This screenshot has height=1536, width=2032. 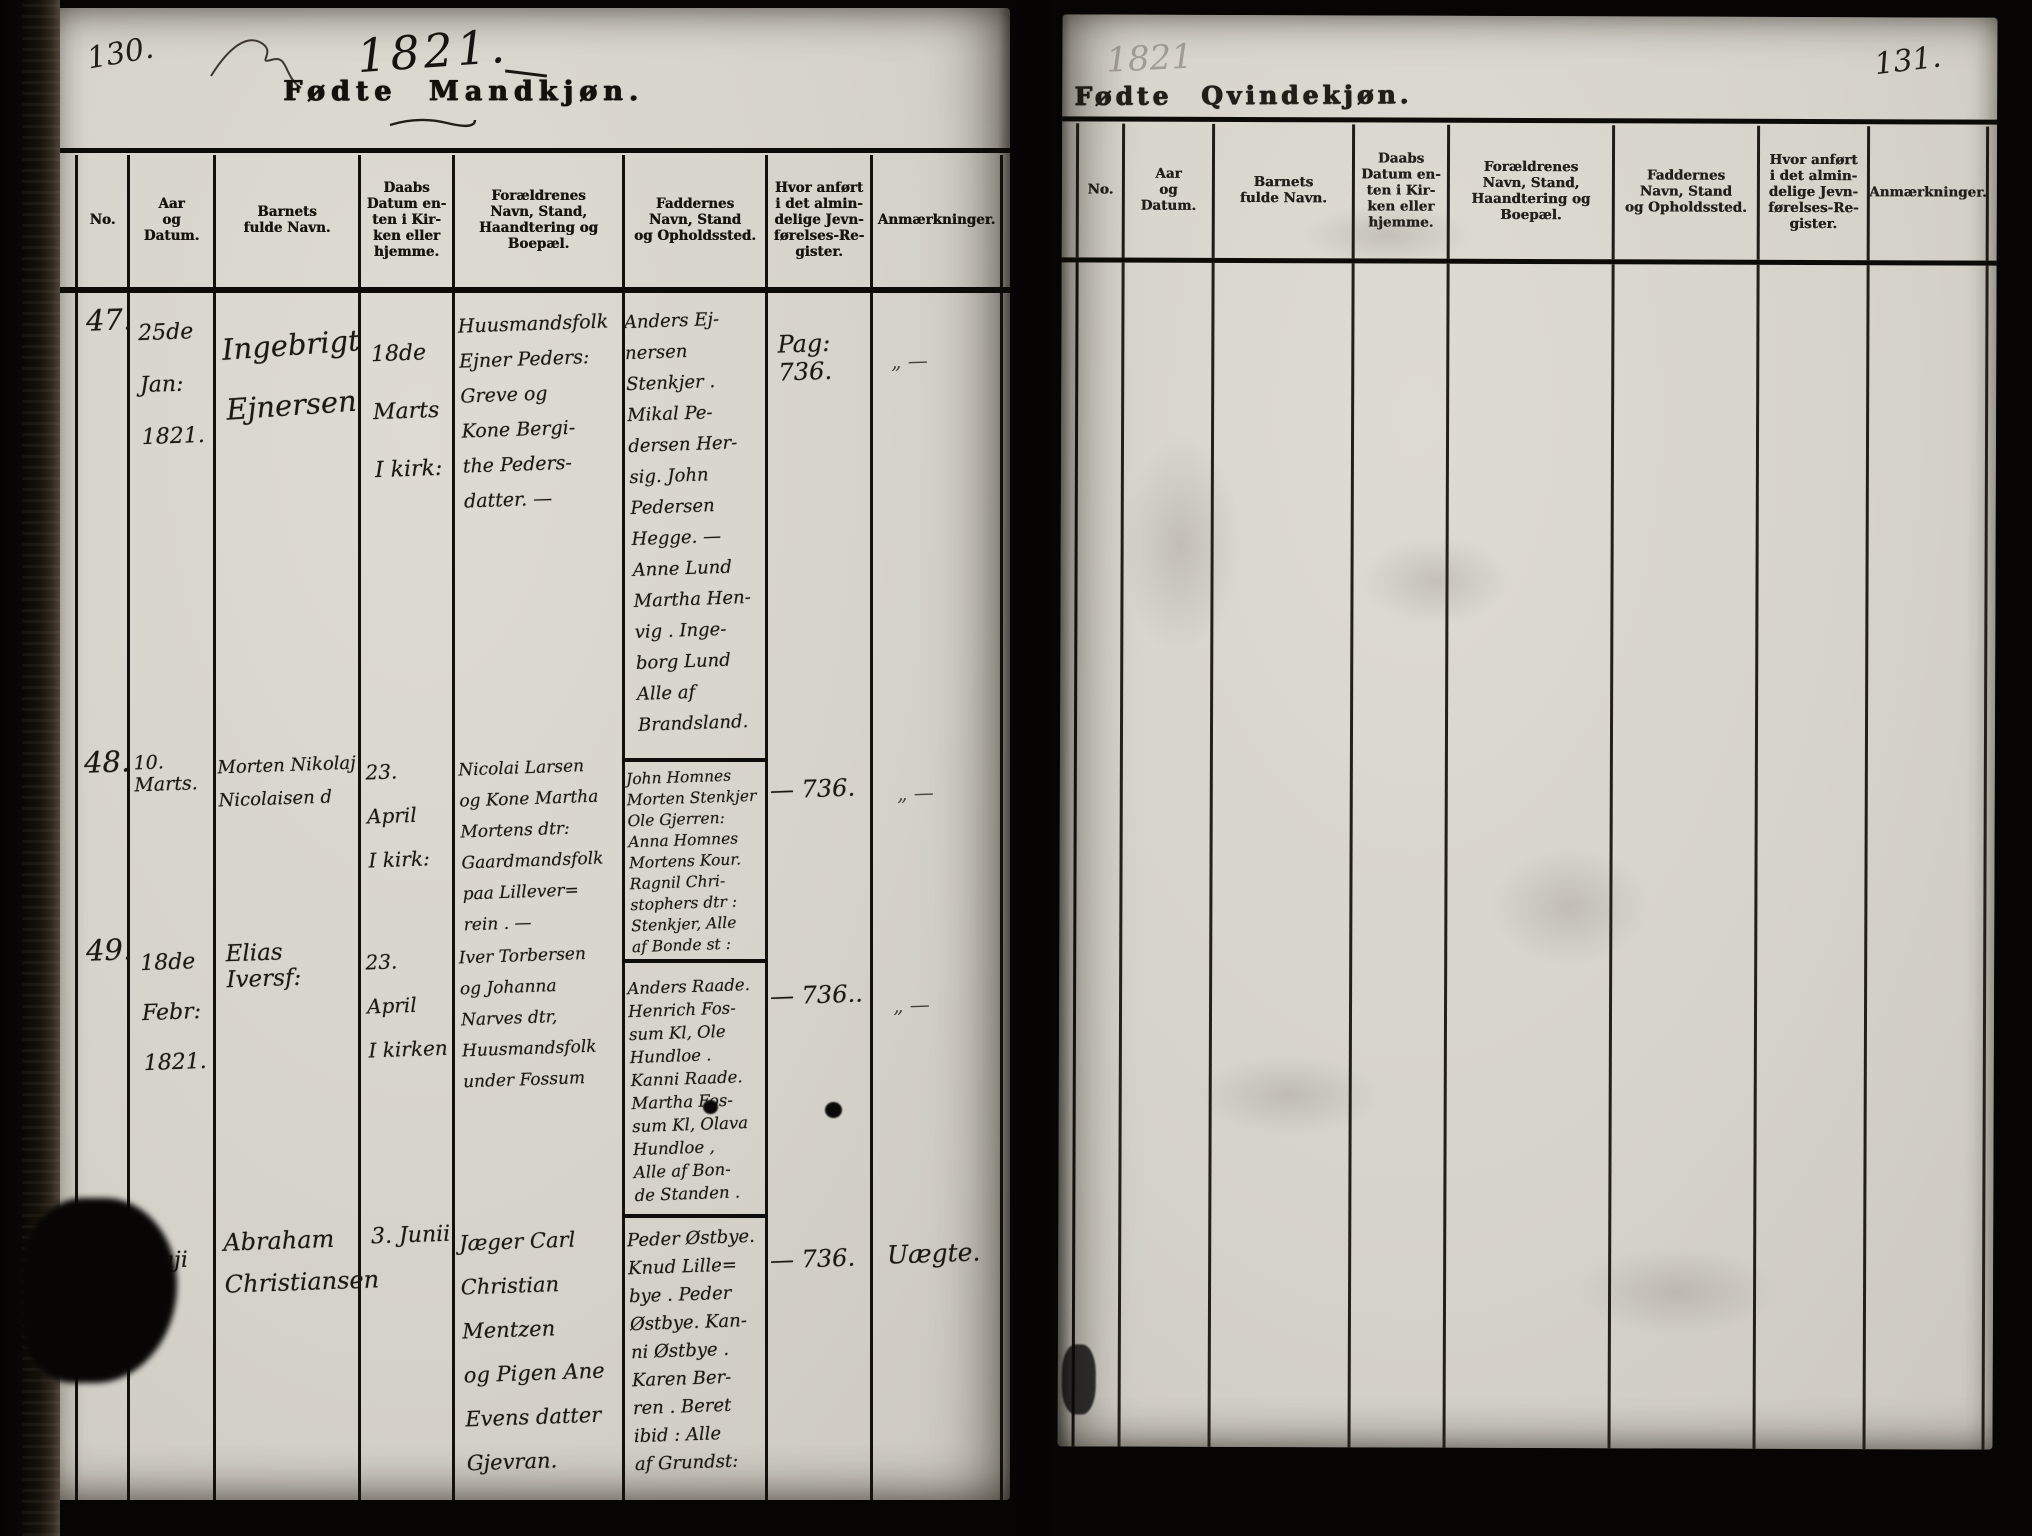 I want to click on title-rule, so click(x=532, y=150).